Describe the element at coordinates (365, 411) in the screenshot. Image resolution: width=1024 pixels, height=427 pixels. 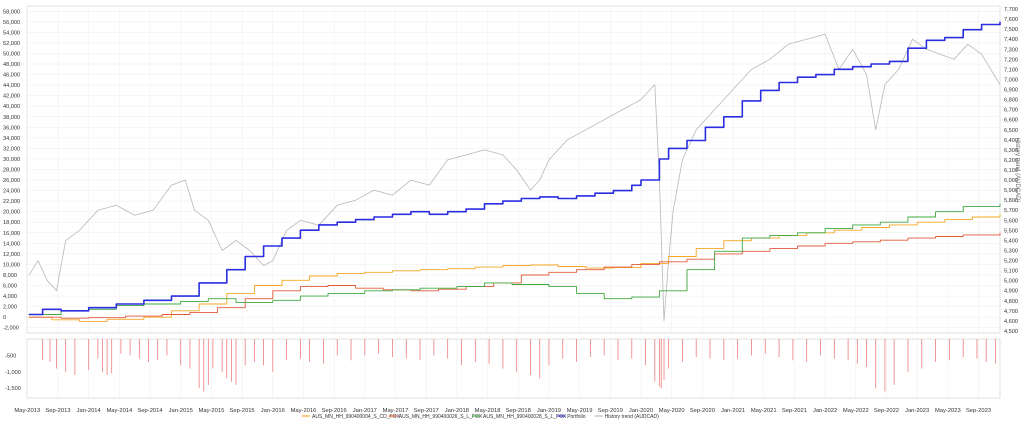
I see `x-tick-label: Jan-2017` at that location.